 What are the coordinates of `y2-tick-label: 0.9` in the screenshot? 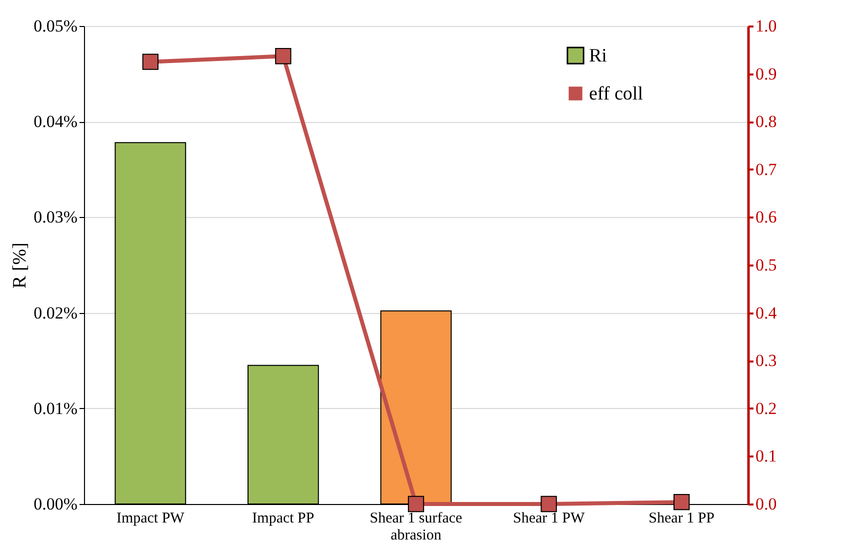 It's located at (766, 74).